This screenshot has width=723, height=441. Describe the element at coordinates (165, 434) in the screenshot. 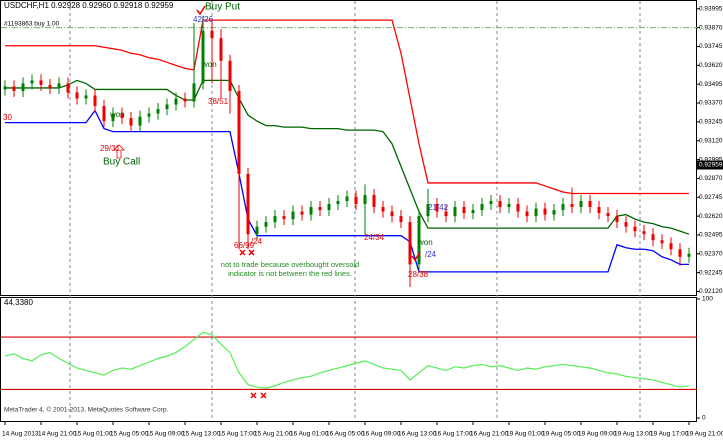

I see `x-tick-label: 15 Aug 09:00` at that location.